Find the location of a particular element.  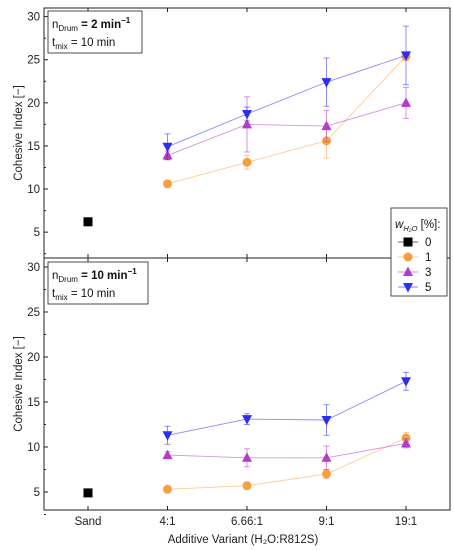

top-annotation-n: nDrum = 2 min−1 is located at coordinates (91, 24).